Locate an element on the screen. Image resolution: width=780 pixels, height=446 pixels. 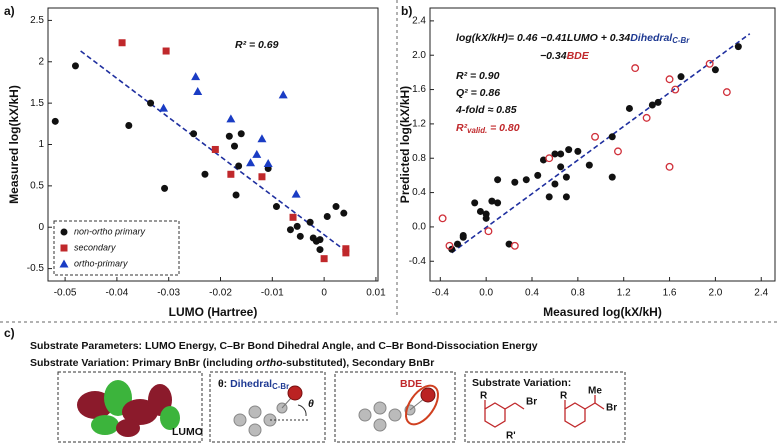
text-part: Q² = 0.86 is located at coordinates (478, 93).